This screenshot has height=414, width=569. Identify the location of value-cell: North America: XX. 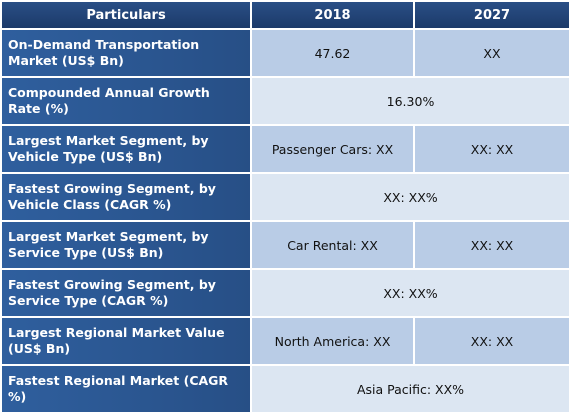
(332, 341).